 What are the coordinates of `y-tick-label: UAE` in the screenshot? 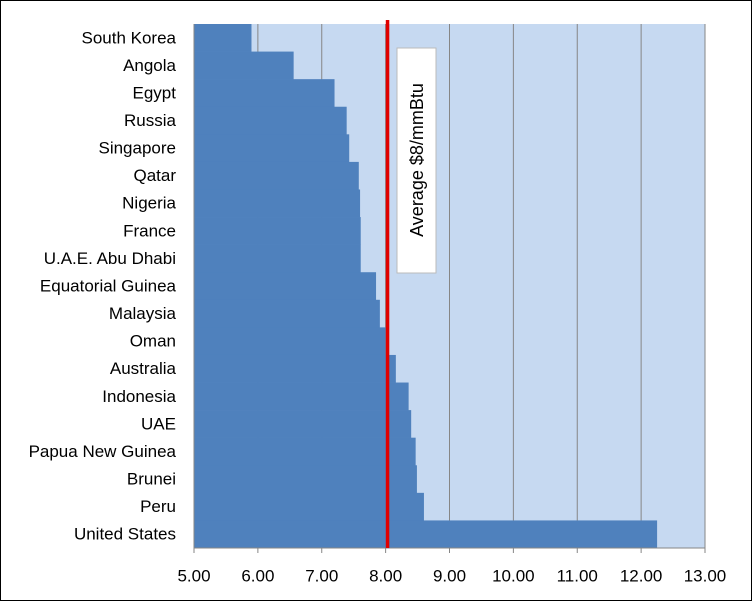 It's located at (158, 423).